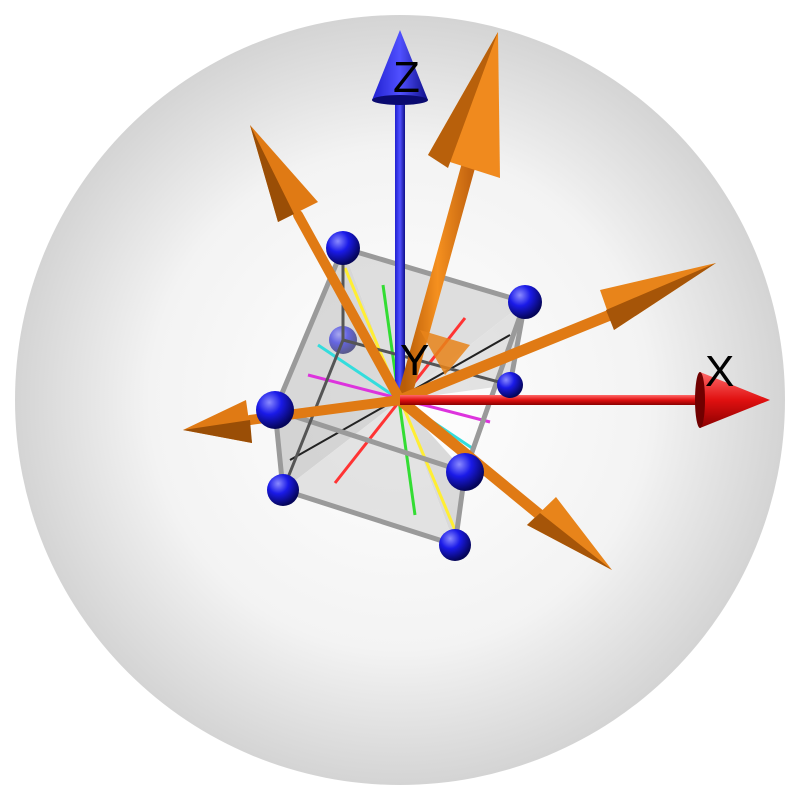 Image resolution: width=800 pixels, height=800 pixels. I want to click on atom-bottom-right, so click(455, 545).